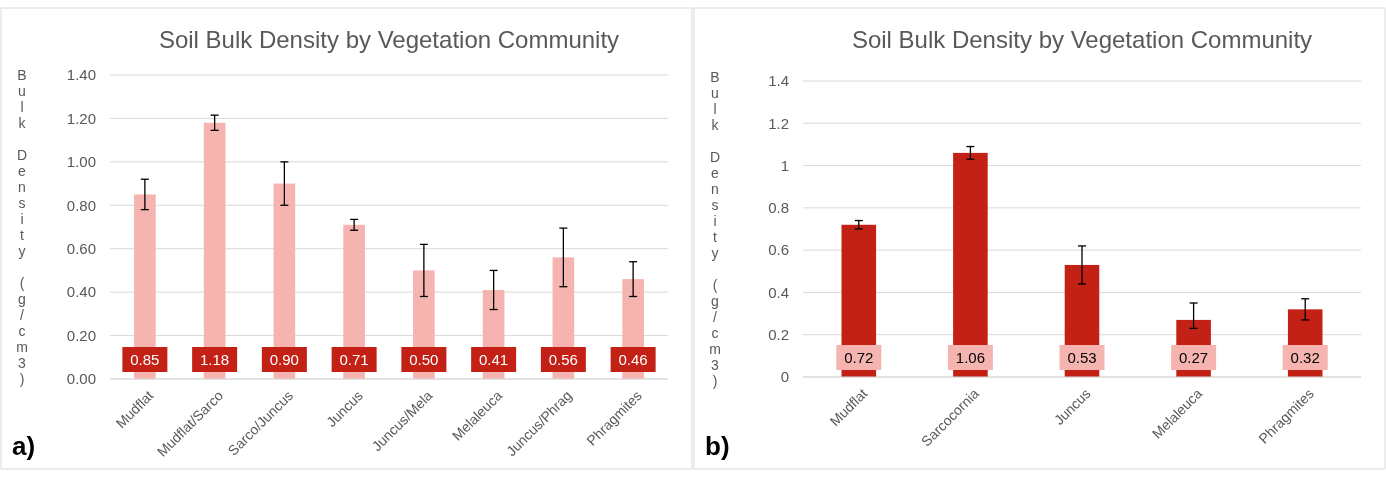 This screenshot has height=477, width=1386. What do you see at coordinates (284, 359) in the screenshot?
I see `data-label: 0.90` at bounding box center [284, 359].